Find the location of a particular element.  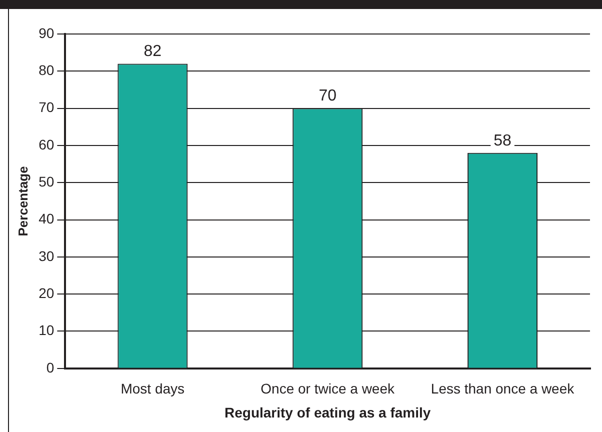

y-axis-title: Percentage is located at coordinates (22, 201).